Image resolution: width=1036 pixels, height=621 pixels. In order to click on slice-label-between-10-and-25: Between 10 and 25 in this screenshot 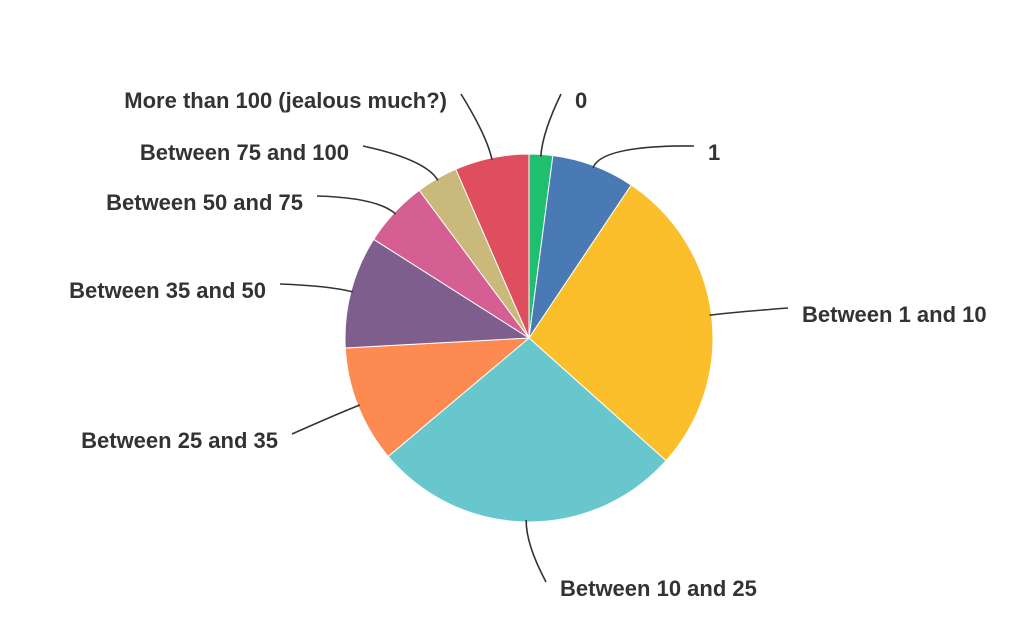, I will do `click(658, 588)`.